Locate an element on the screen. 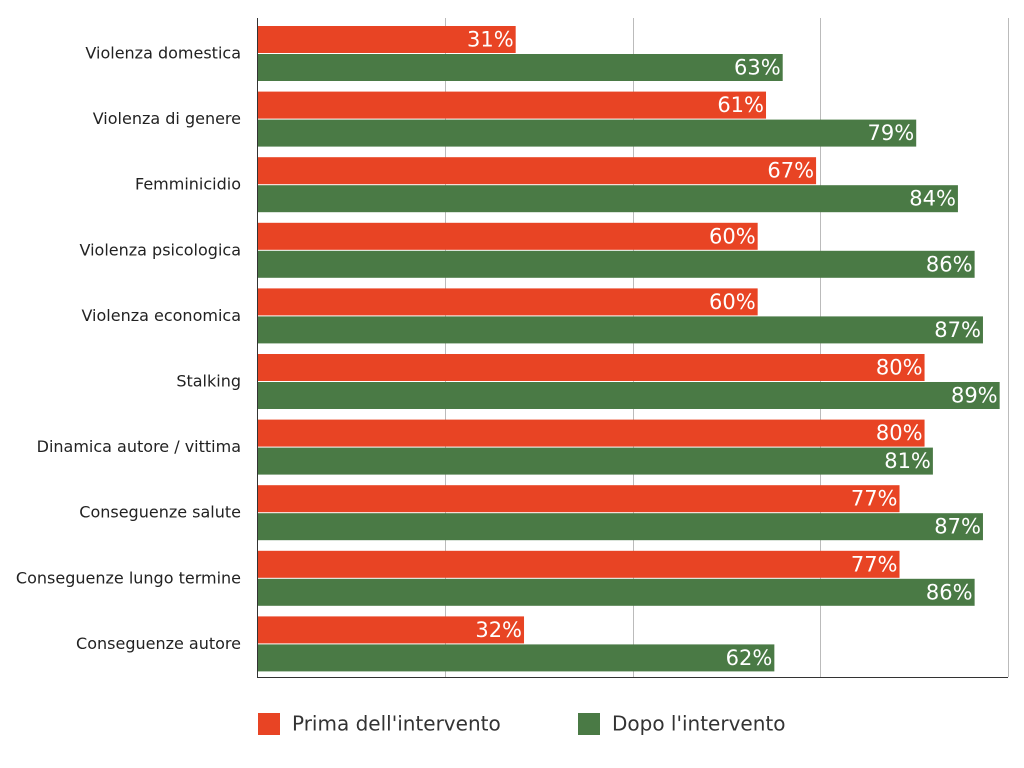 The height and width of the screenshot is (768, 1024). category-label: Dinamica autore / vittima is located at coordinates (139, 446).